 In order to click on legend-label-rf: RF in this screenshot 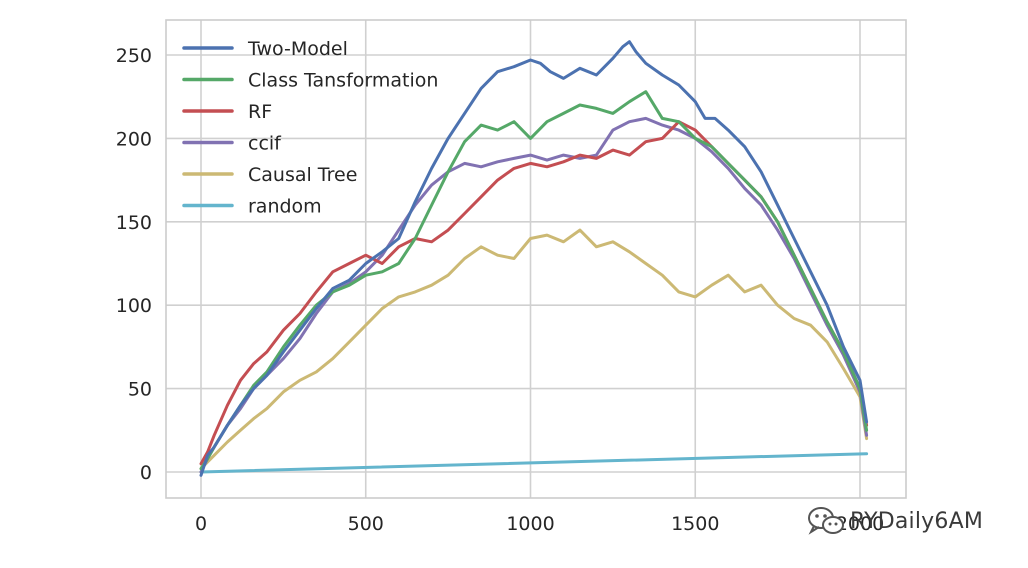, I will do `click(260, 112)`.